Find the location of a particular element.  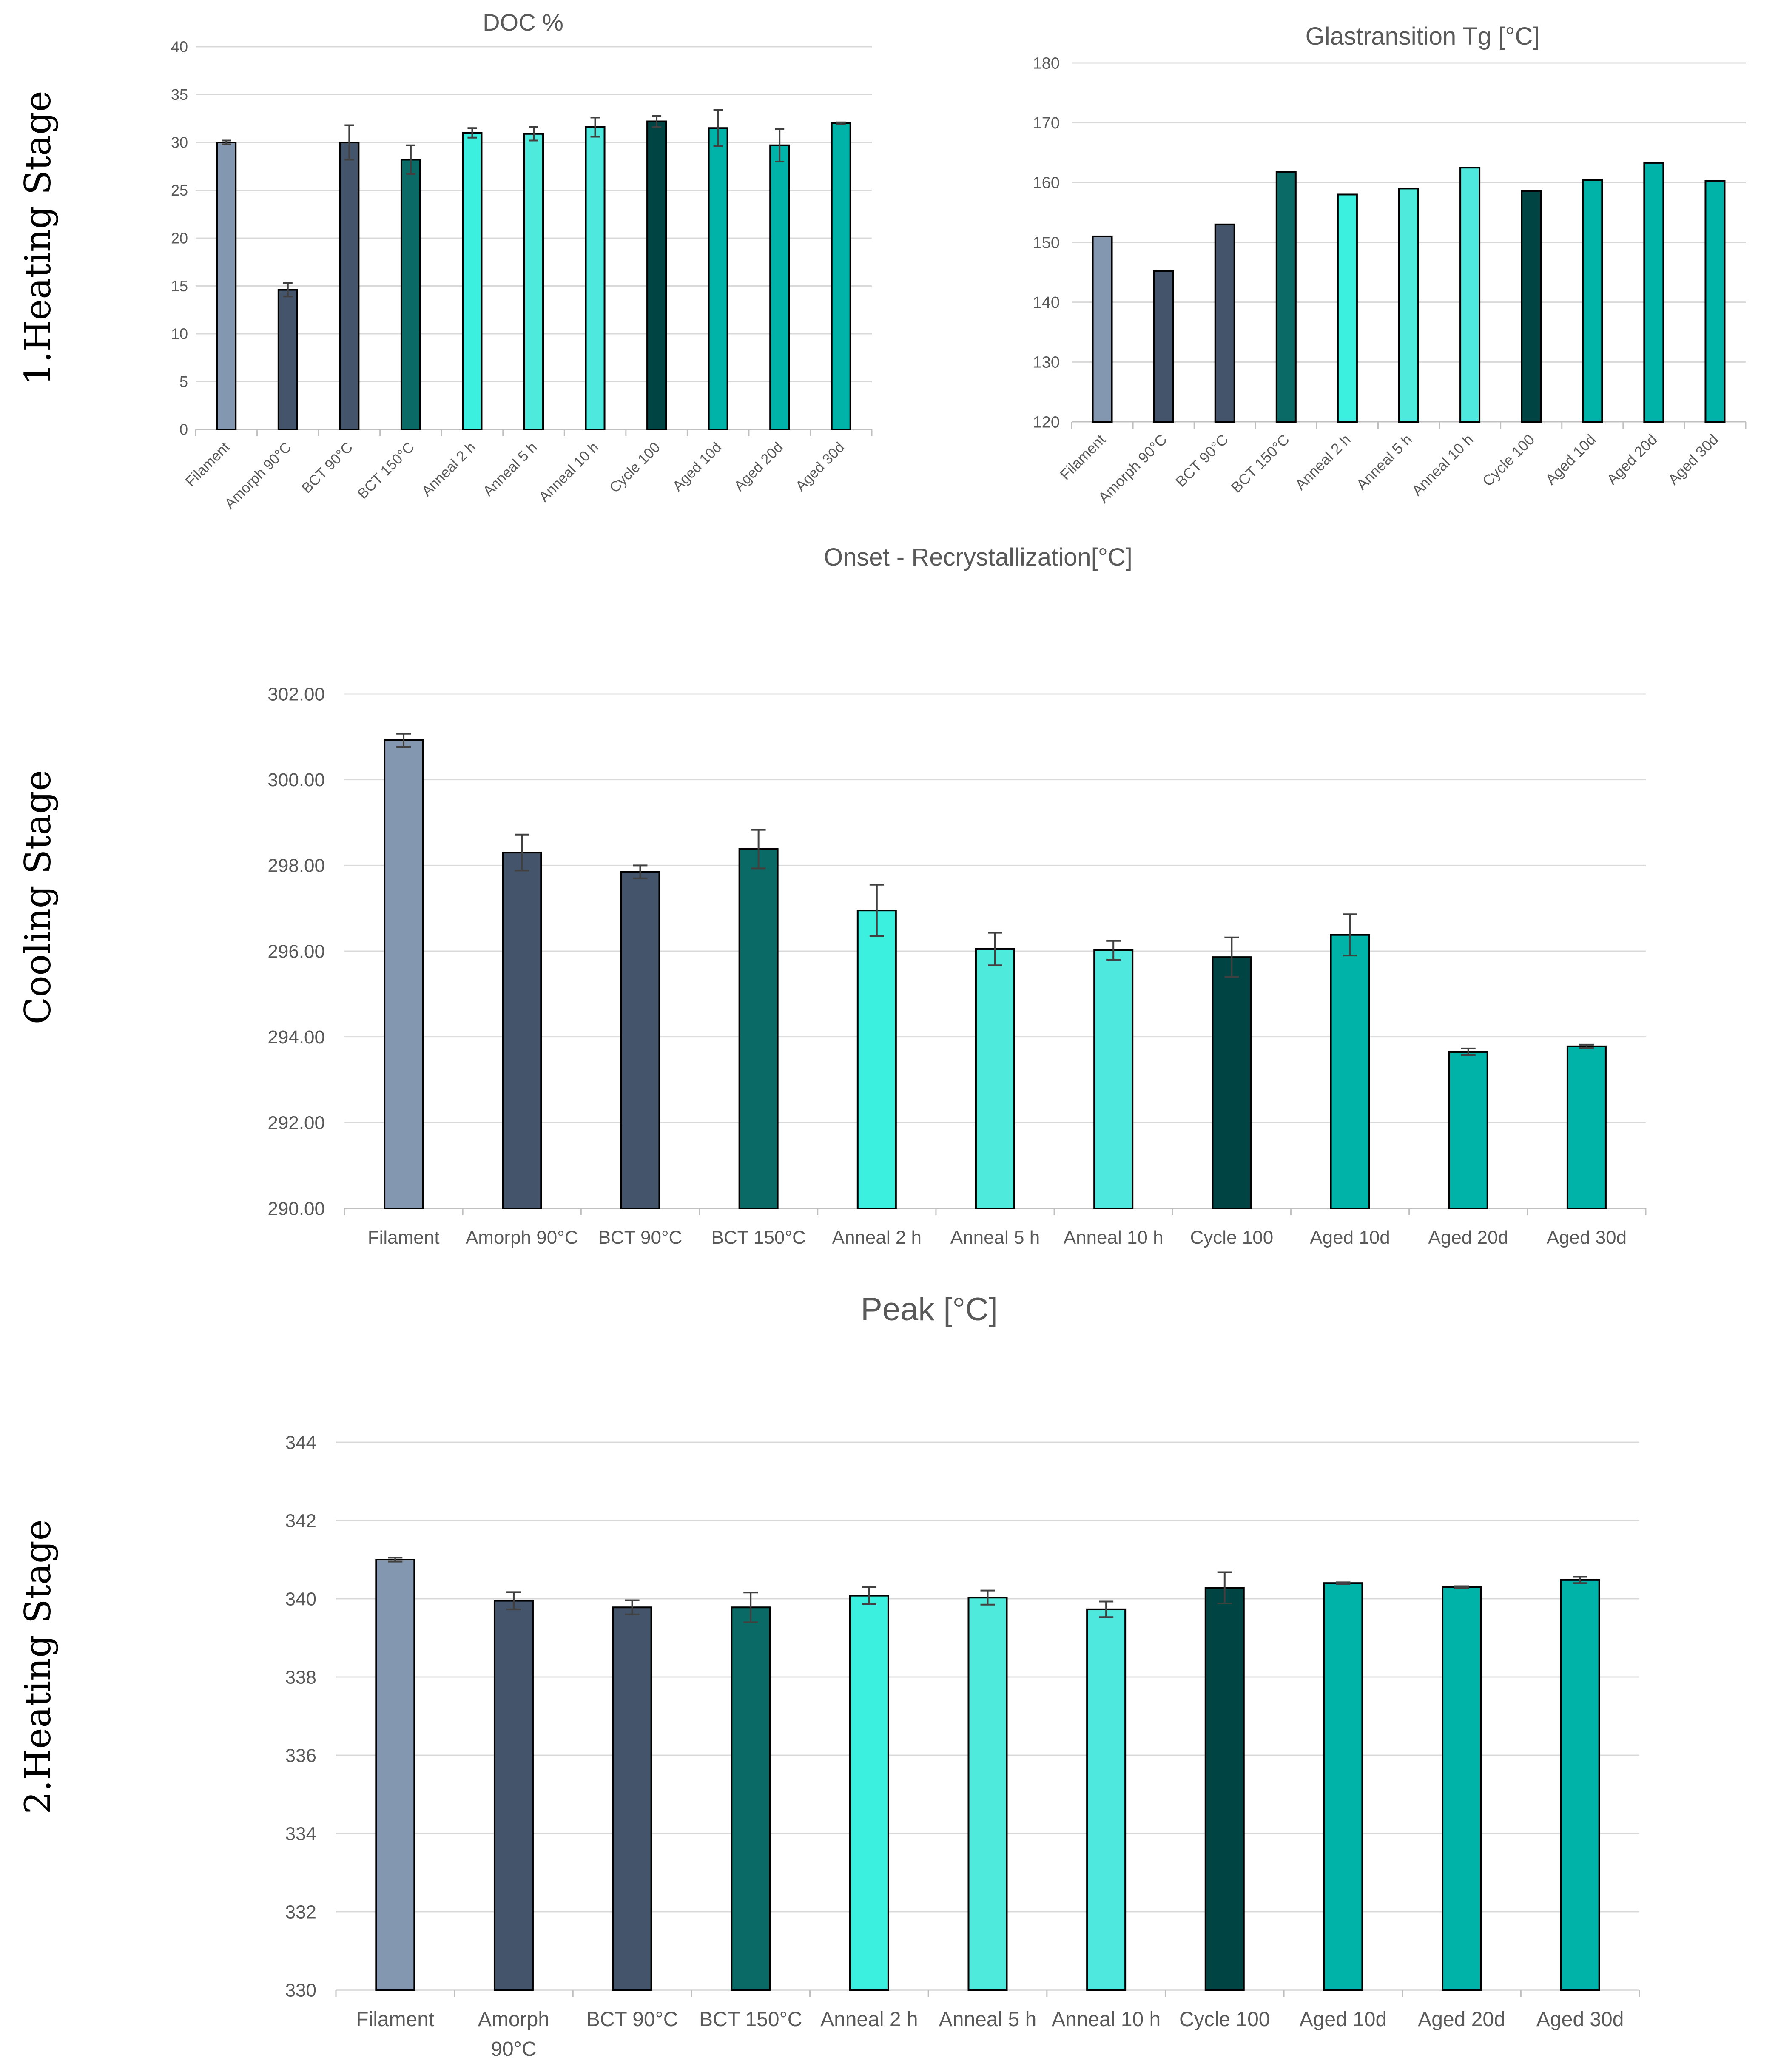

chart-title: Glastransition Tg [°C] is located at coordinates (1423, 36).